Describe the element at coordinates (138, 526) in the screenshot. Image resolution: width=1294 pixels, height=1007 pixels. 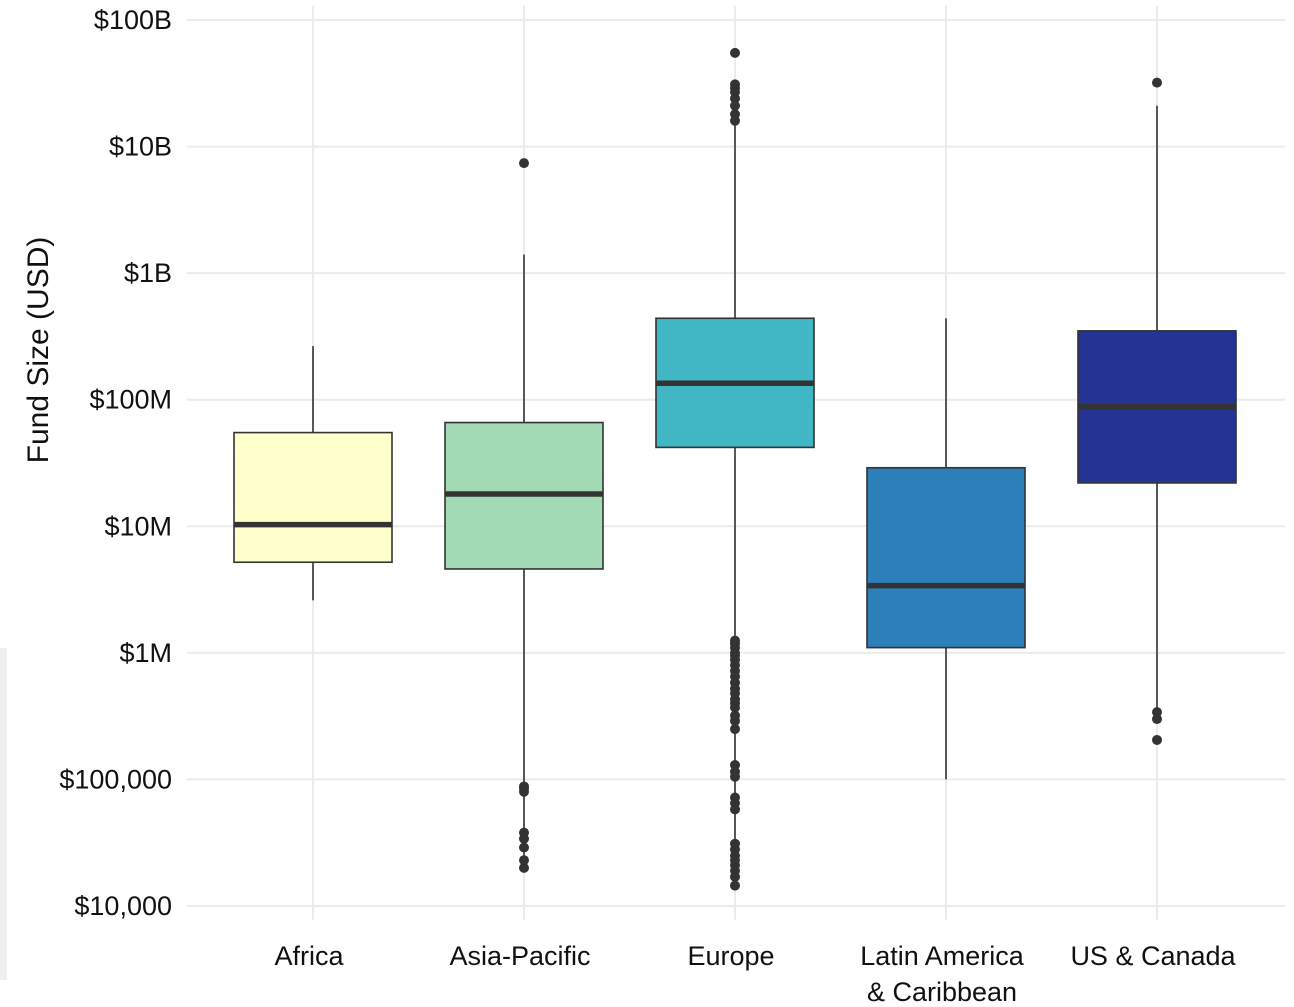
I see `y-tick-label: $10M` at that location.